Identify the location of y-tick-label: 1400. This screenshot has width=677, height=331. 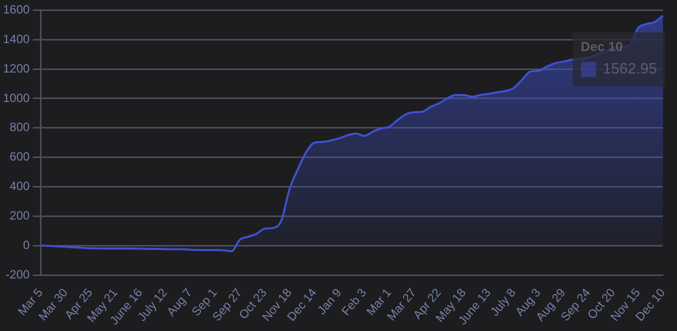
(16, 39).